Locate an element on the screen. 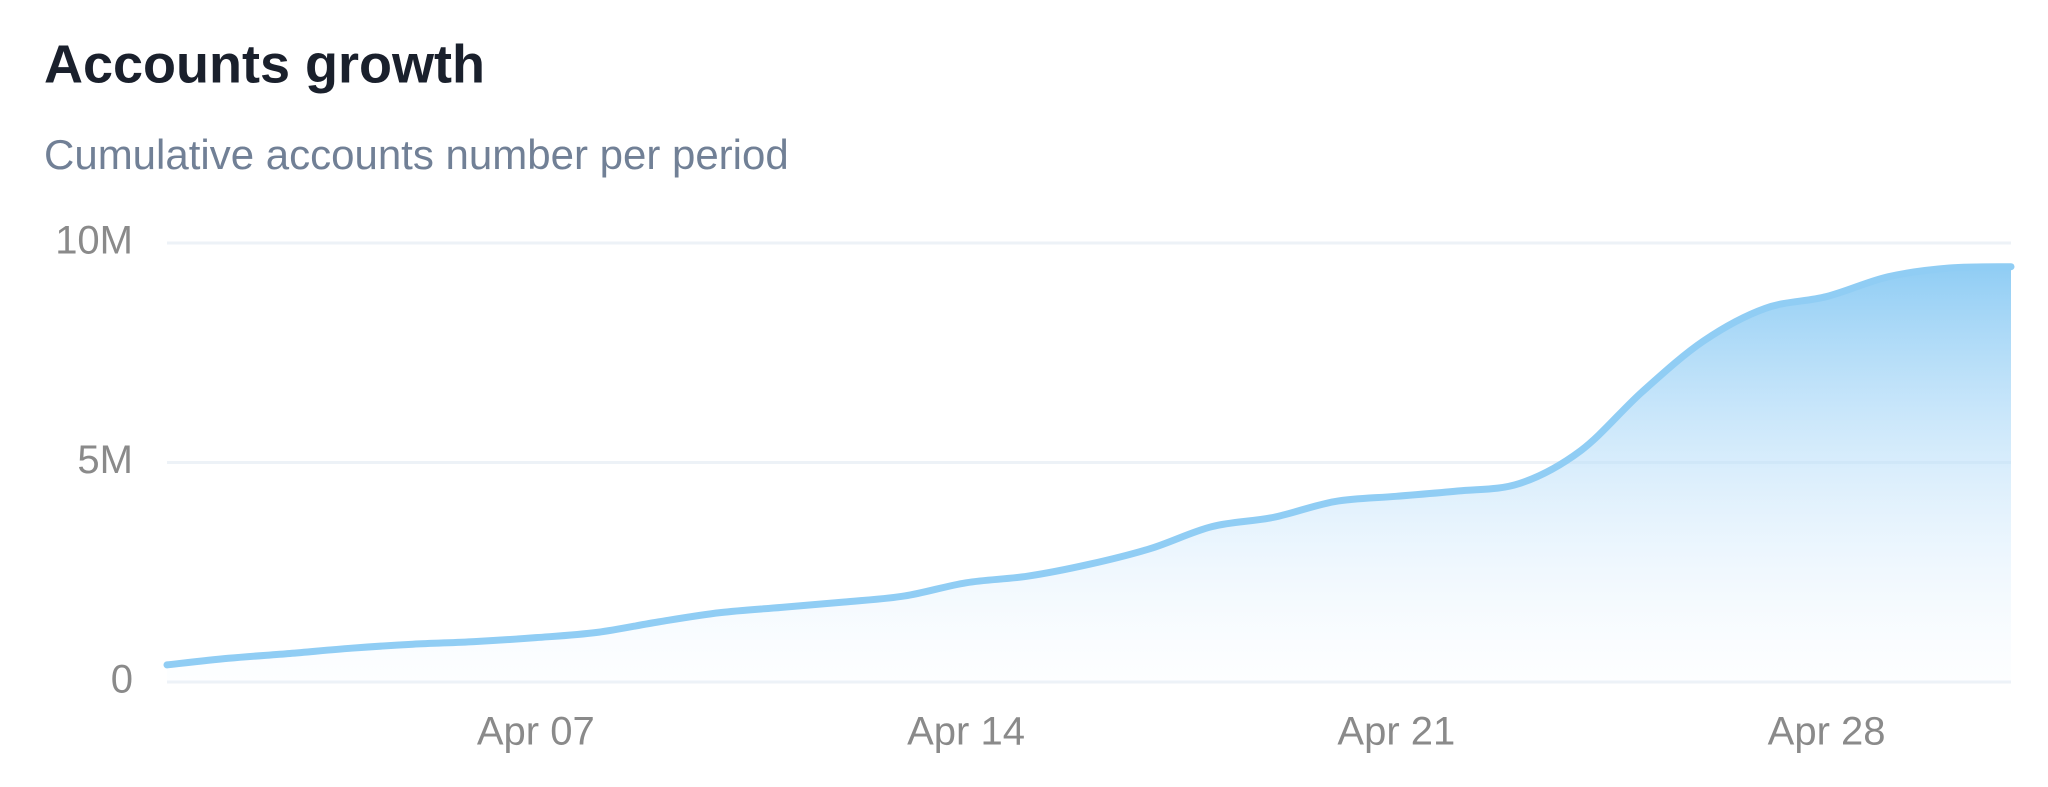 This screenshot has width=2048, height=787. x-tick-label: Apr 07 is located at coordinates (536, 732).